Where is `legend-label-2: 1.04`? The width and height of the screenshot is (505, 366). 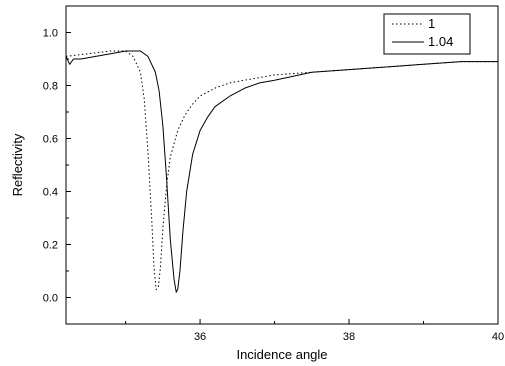
legend-label-2: 1.04 is located at coordinates (440, 41).